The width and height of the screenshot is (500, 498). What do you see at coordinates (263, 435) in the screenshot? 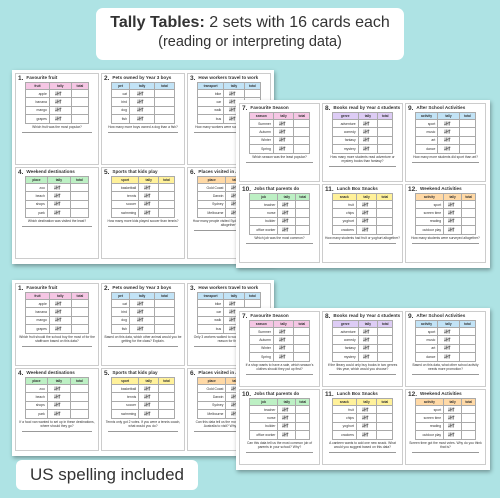
I see `row-label: office worker` at bounding box center [263, 435].